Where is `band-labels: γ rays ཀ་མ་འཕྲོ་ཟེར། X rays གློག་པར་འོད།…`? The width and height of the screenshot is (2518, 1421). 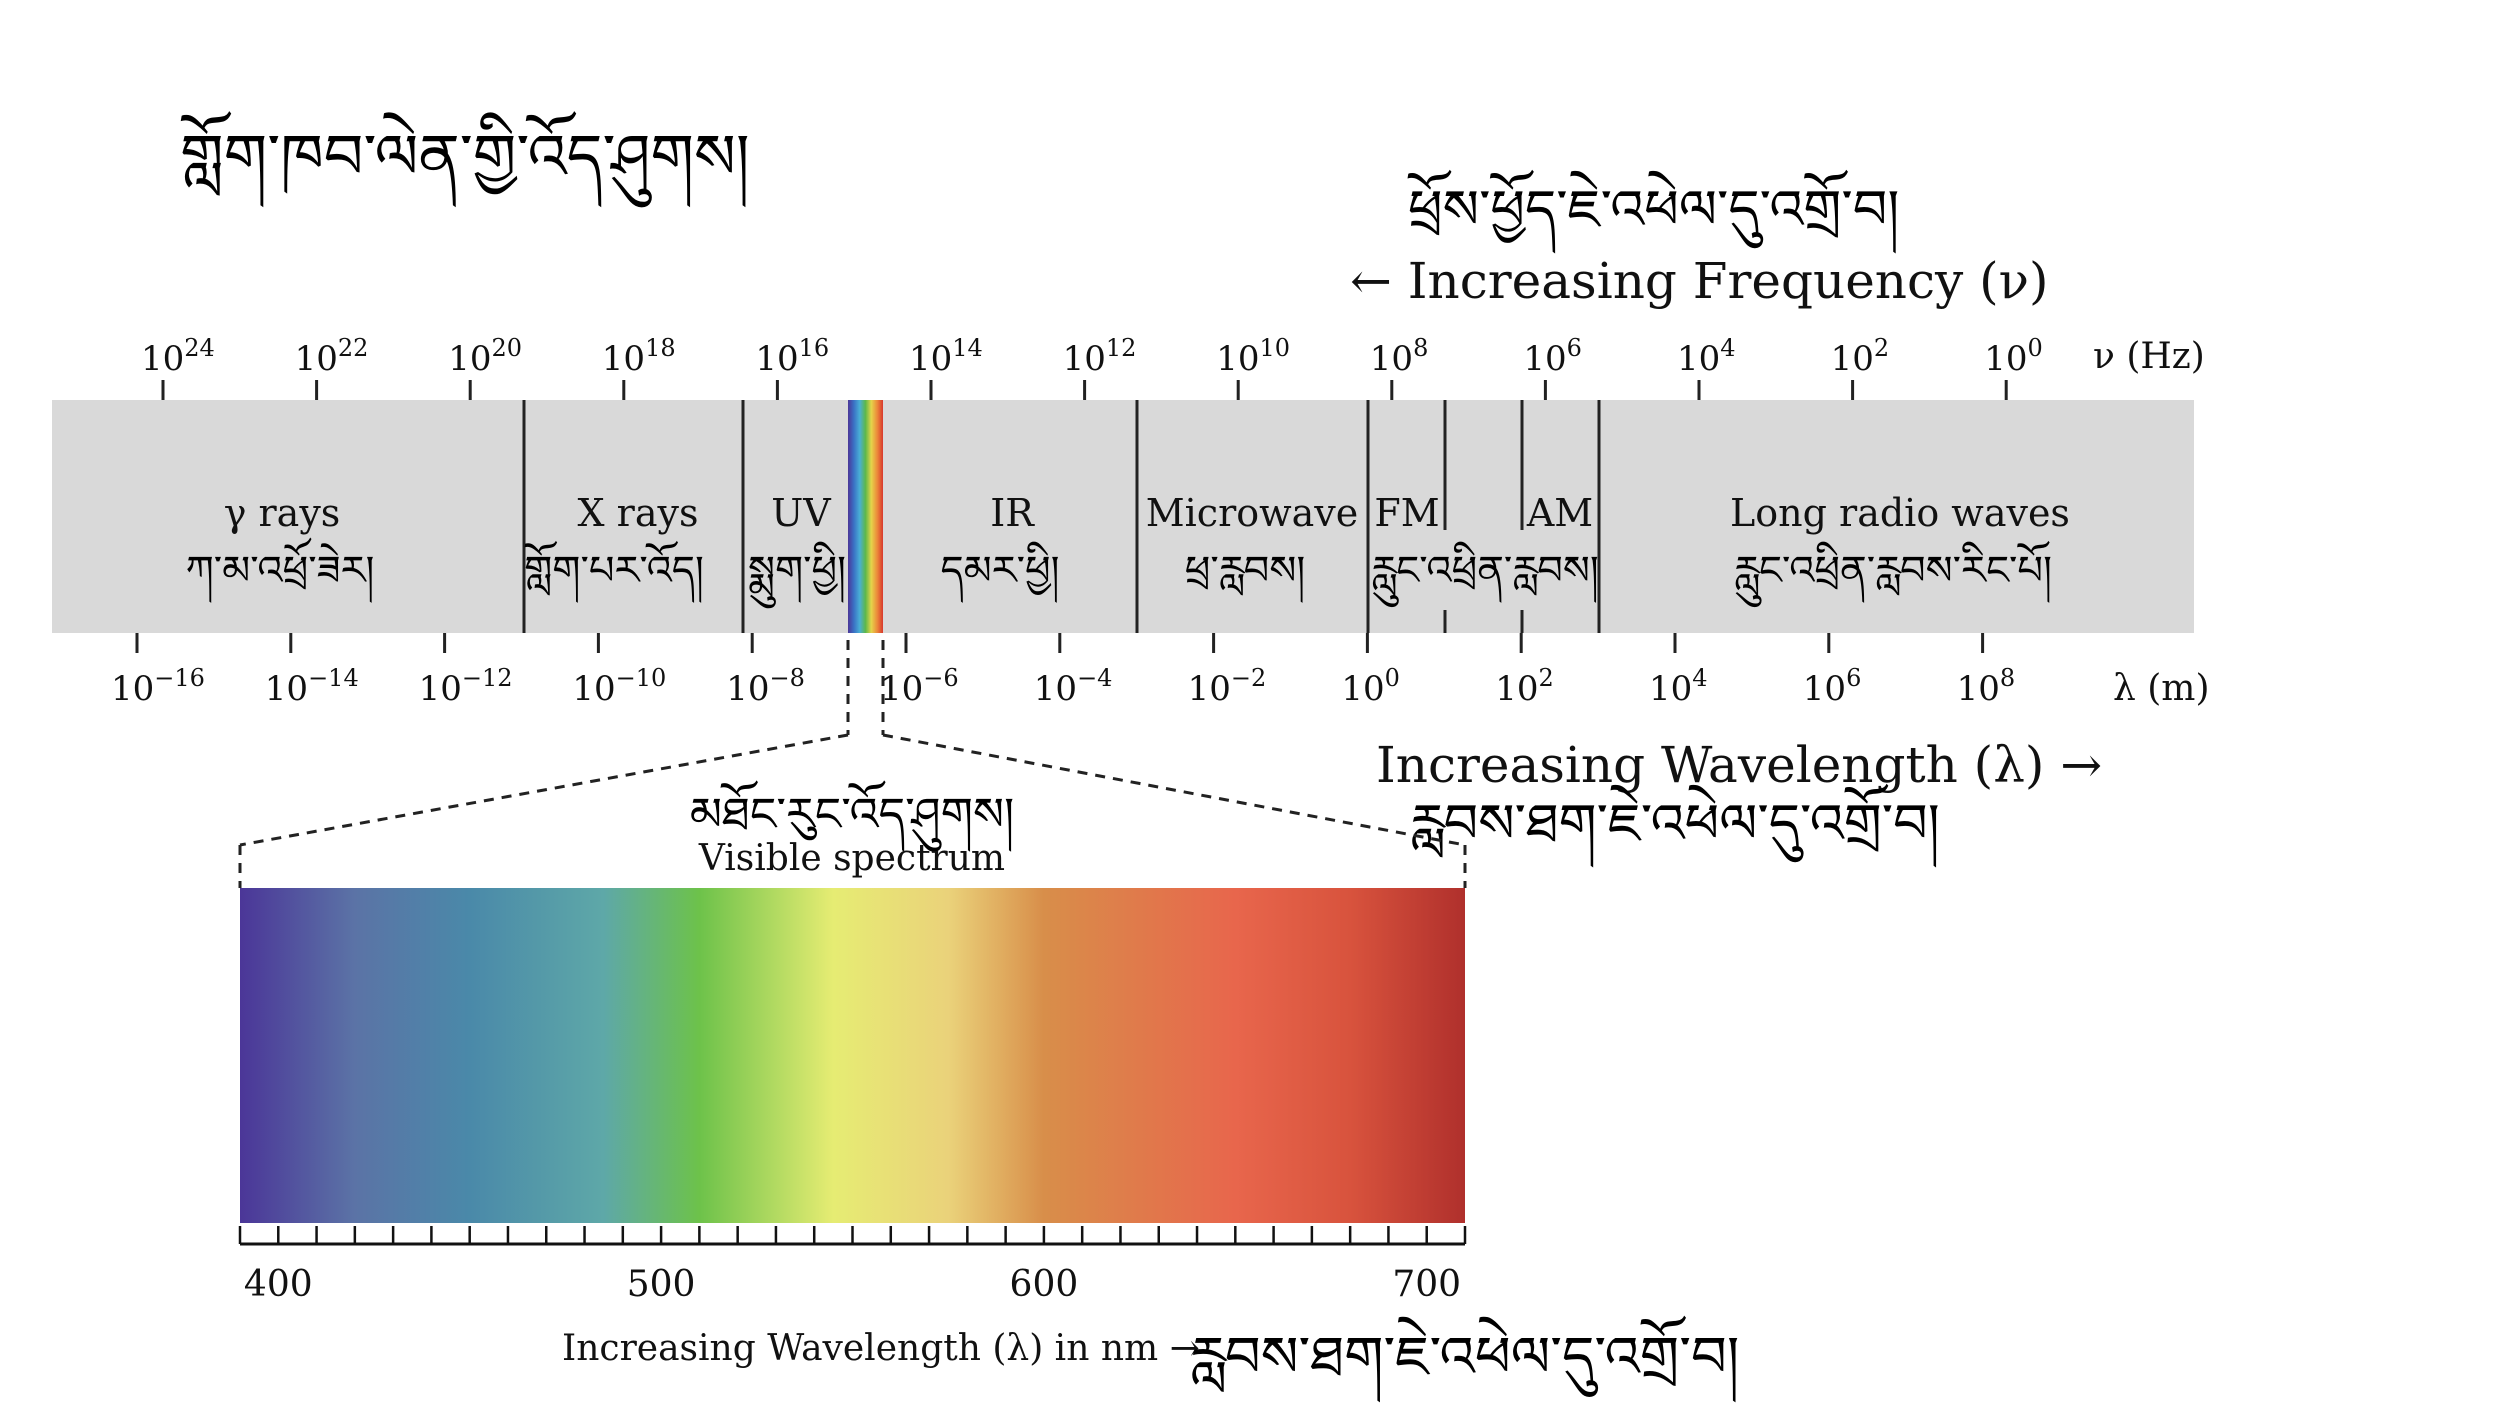 band-labels: γ rays ཀ་མ་འཕྲོ་ཟེར། X rays གློག་པར་འོད།… is located at coordinates (1128, 550).